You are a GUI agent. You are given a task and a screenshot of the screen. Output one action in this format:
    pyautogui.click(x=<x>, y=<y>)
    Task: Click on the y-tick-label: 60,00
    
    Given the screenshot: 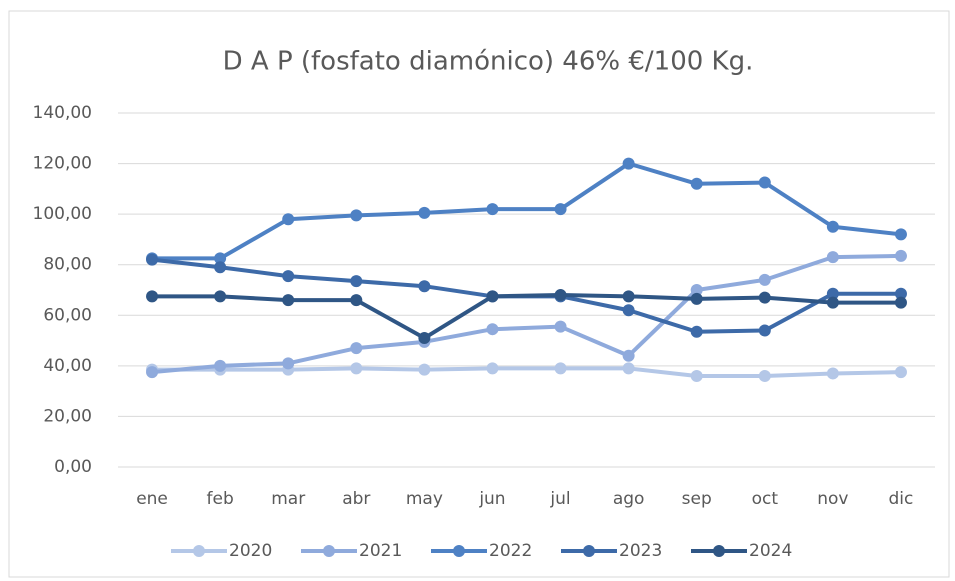 What is the action you would take?
    pyautogui.click(x=67, y=315)
    